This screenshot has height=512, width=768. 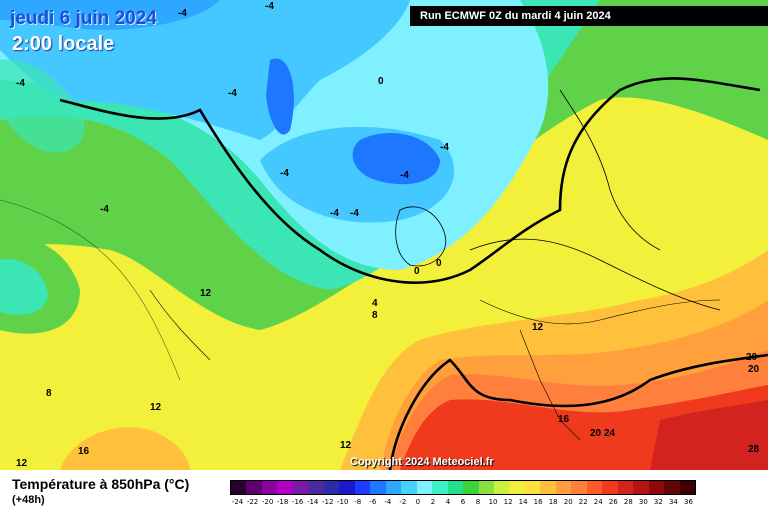 I want to click on scale-tick: 2, so click(x=433, y=502).